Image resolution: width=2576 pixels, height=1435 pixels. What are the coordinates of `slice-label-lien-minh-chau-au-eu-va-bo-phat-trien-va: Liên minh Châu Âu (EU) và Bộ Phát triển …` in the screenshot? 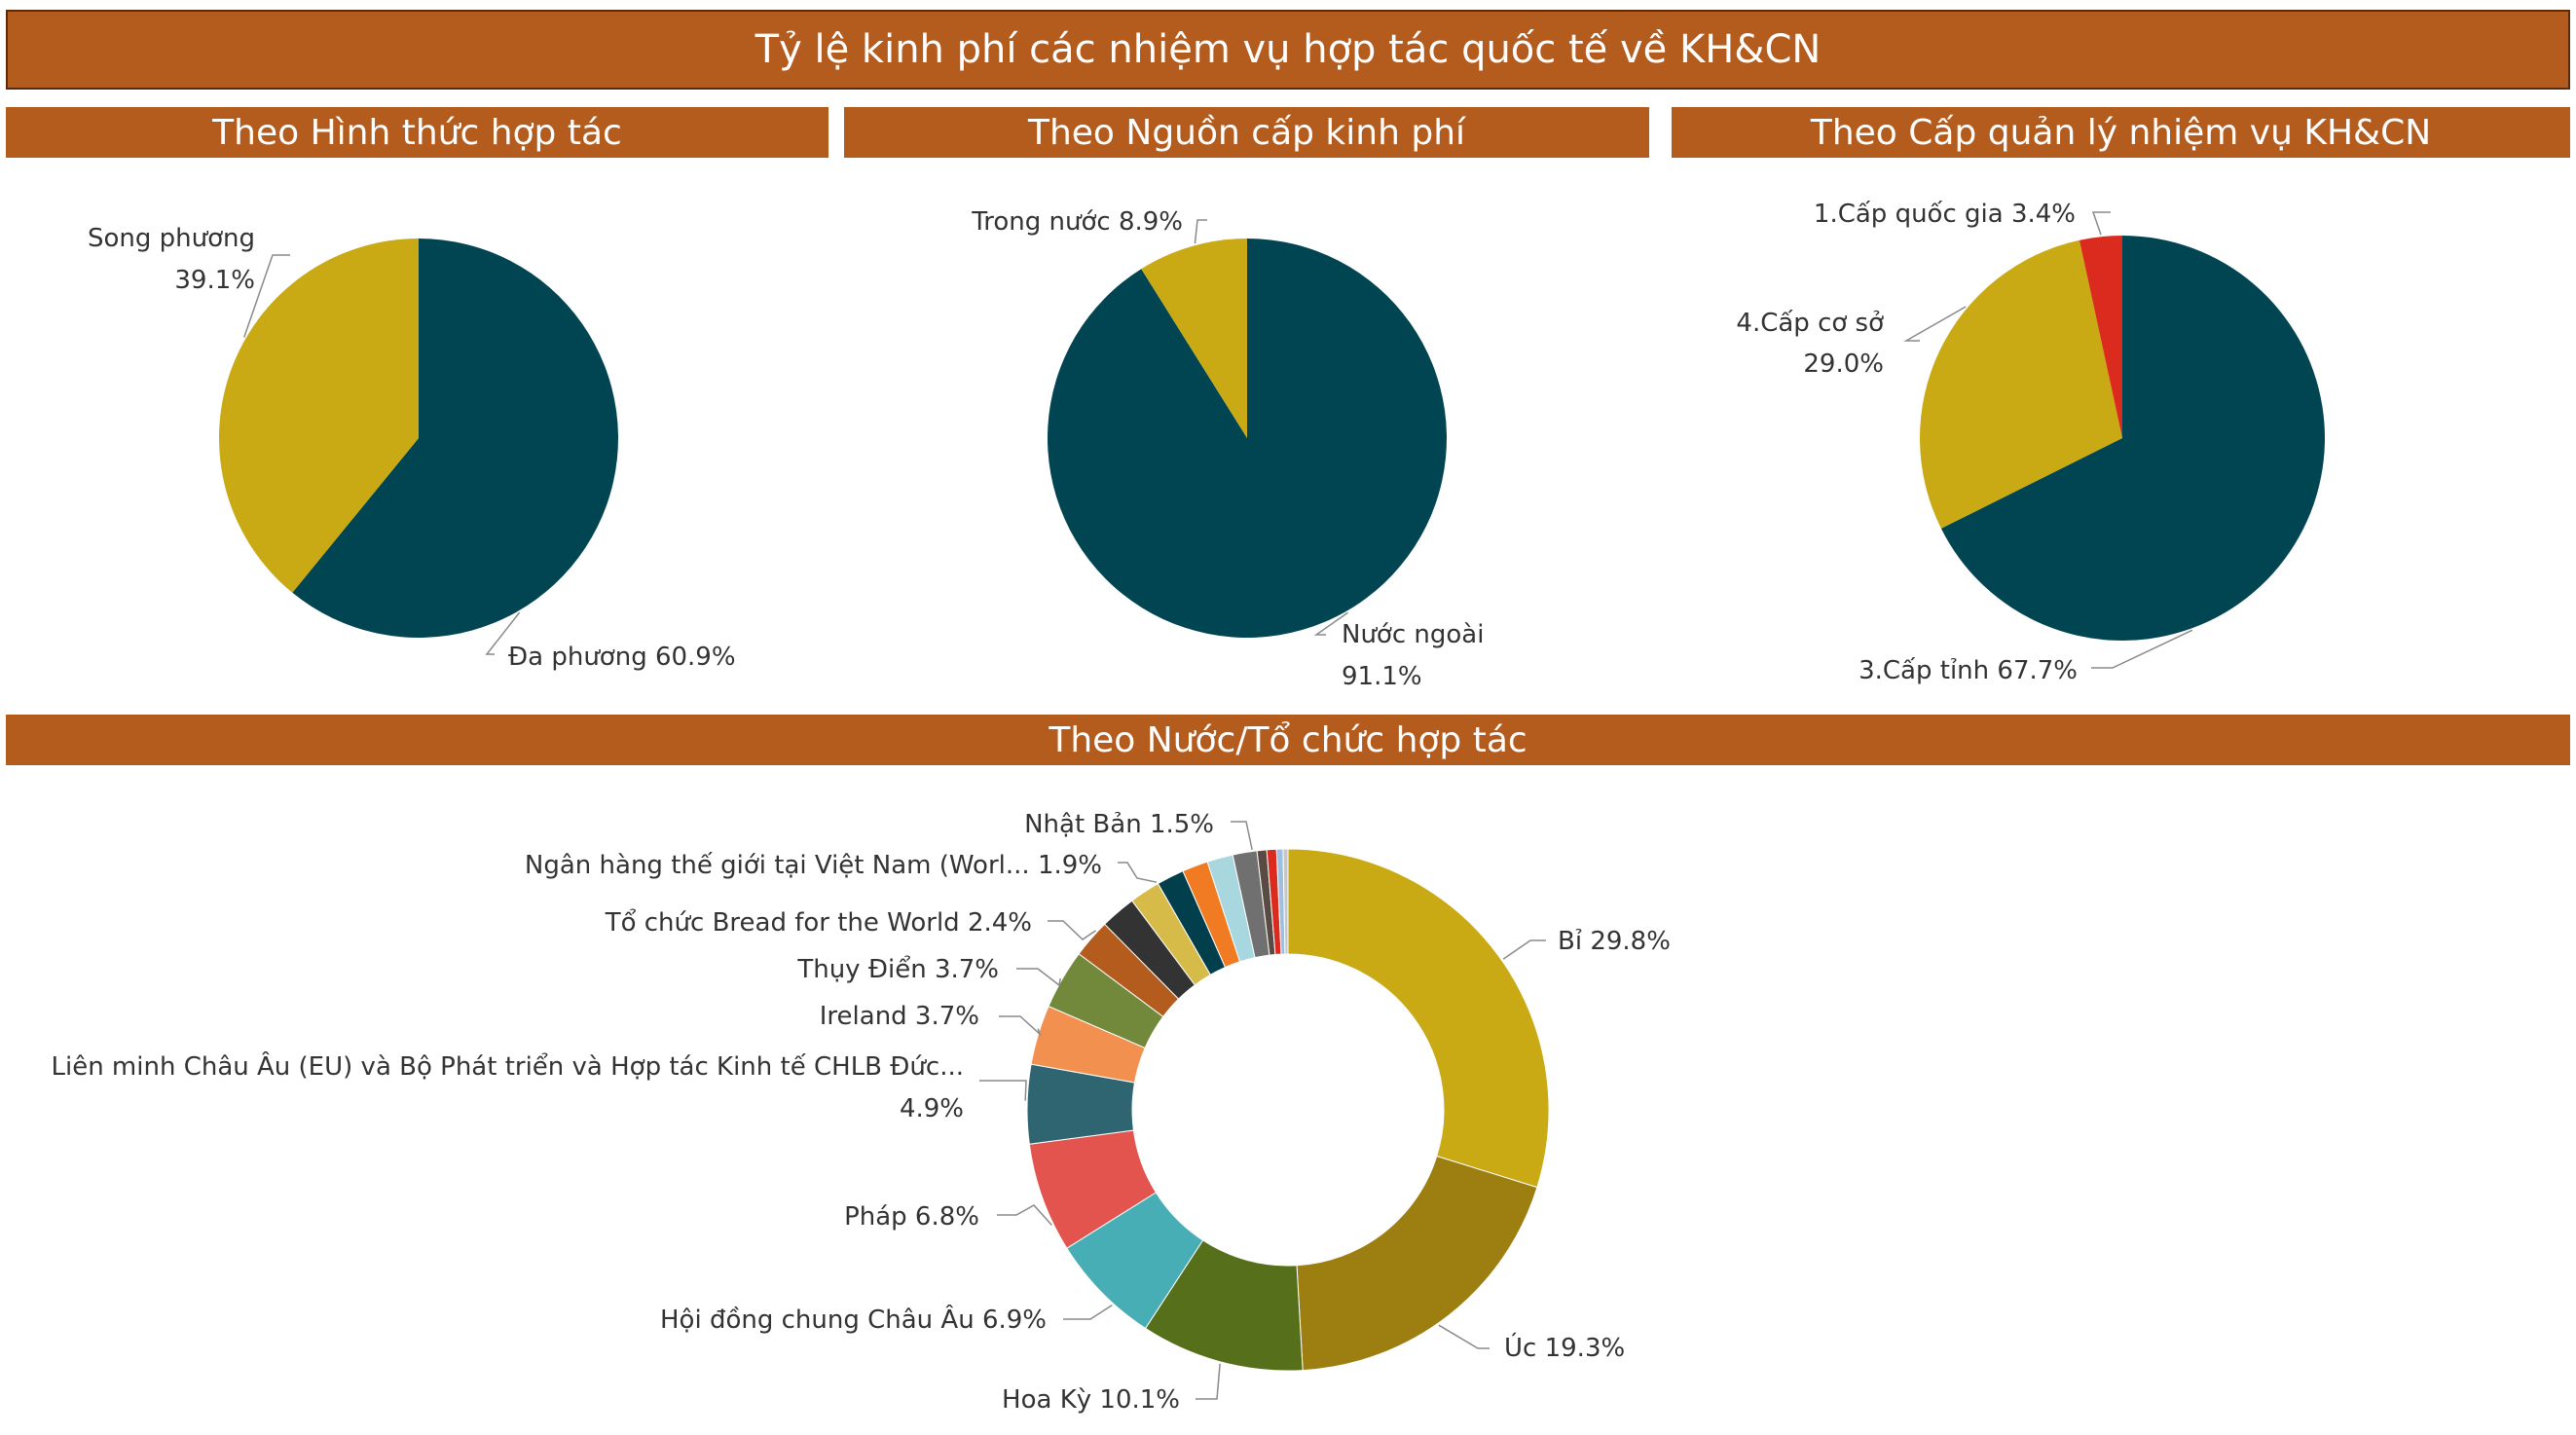 It's located at (507, 1066).